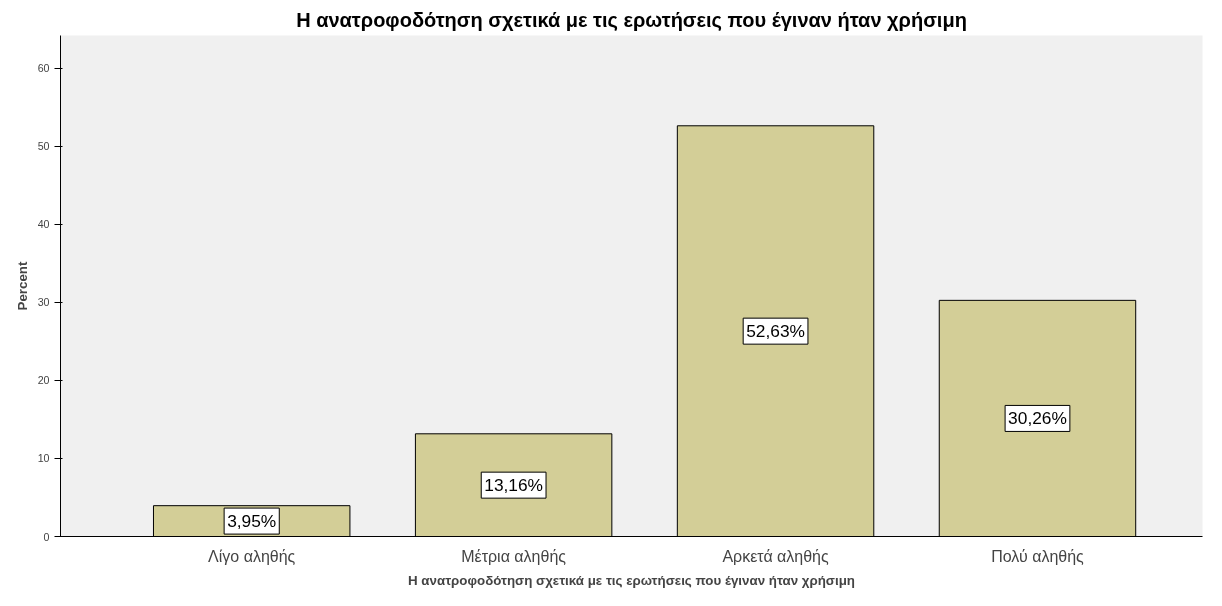  Describe the element at coordinates (1037, 418) in the screenshot. I see `data-label: 30,26%` at that location.